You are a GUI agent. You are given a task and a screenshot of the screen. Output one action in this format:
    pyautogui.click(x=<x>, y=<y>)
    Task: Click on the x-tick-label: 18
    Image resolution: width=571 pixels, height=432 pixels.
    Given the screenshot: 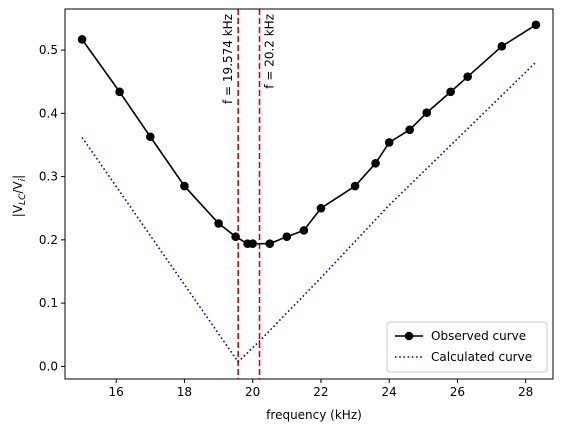 What is the action you would take?
    pyautogui.click(x=184, y=392)
    